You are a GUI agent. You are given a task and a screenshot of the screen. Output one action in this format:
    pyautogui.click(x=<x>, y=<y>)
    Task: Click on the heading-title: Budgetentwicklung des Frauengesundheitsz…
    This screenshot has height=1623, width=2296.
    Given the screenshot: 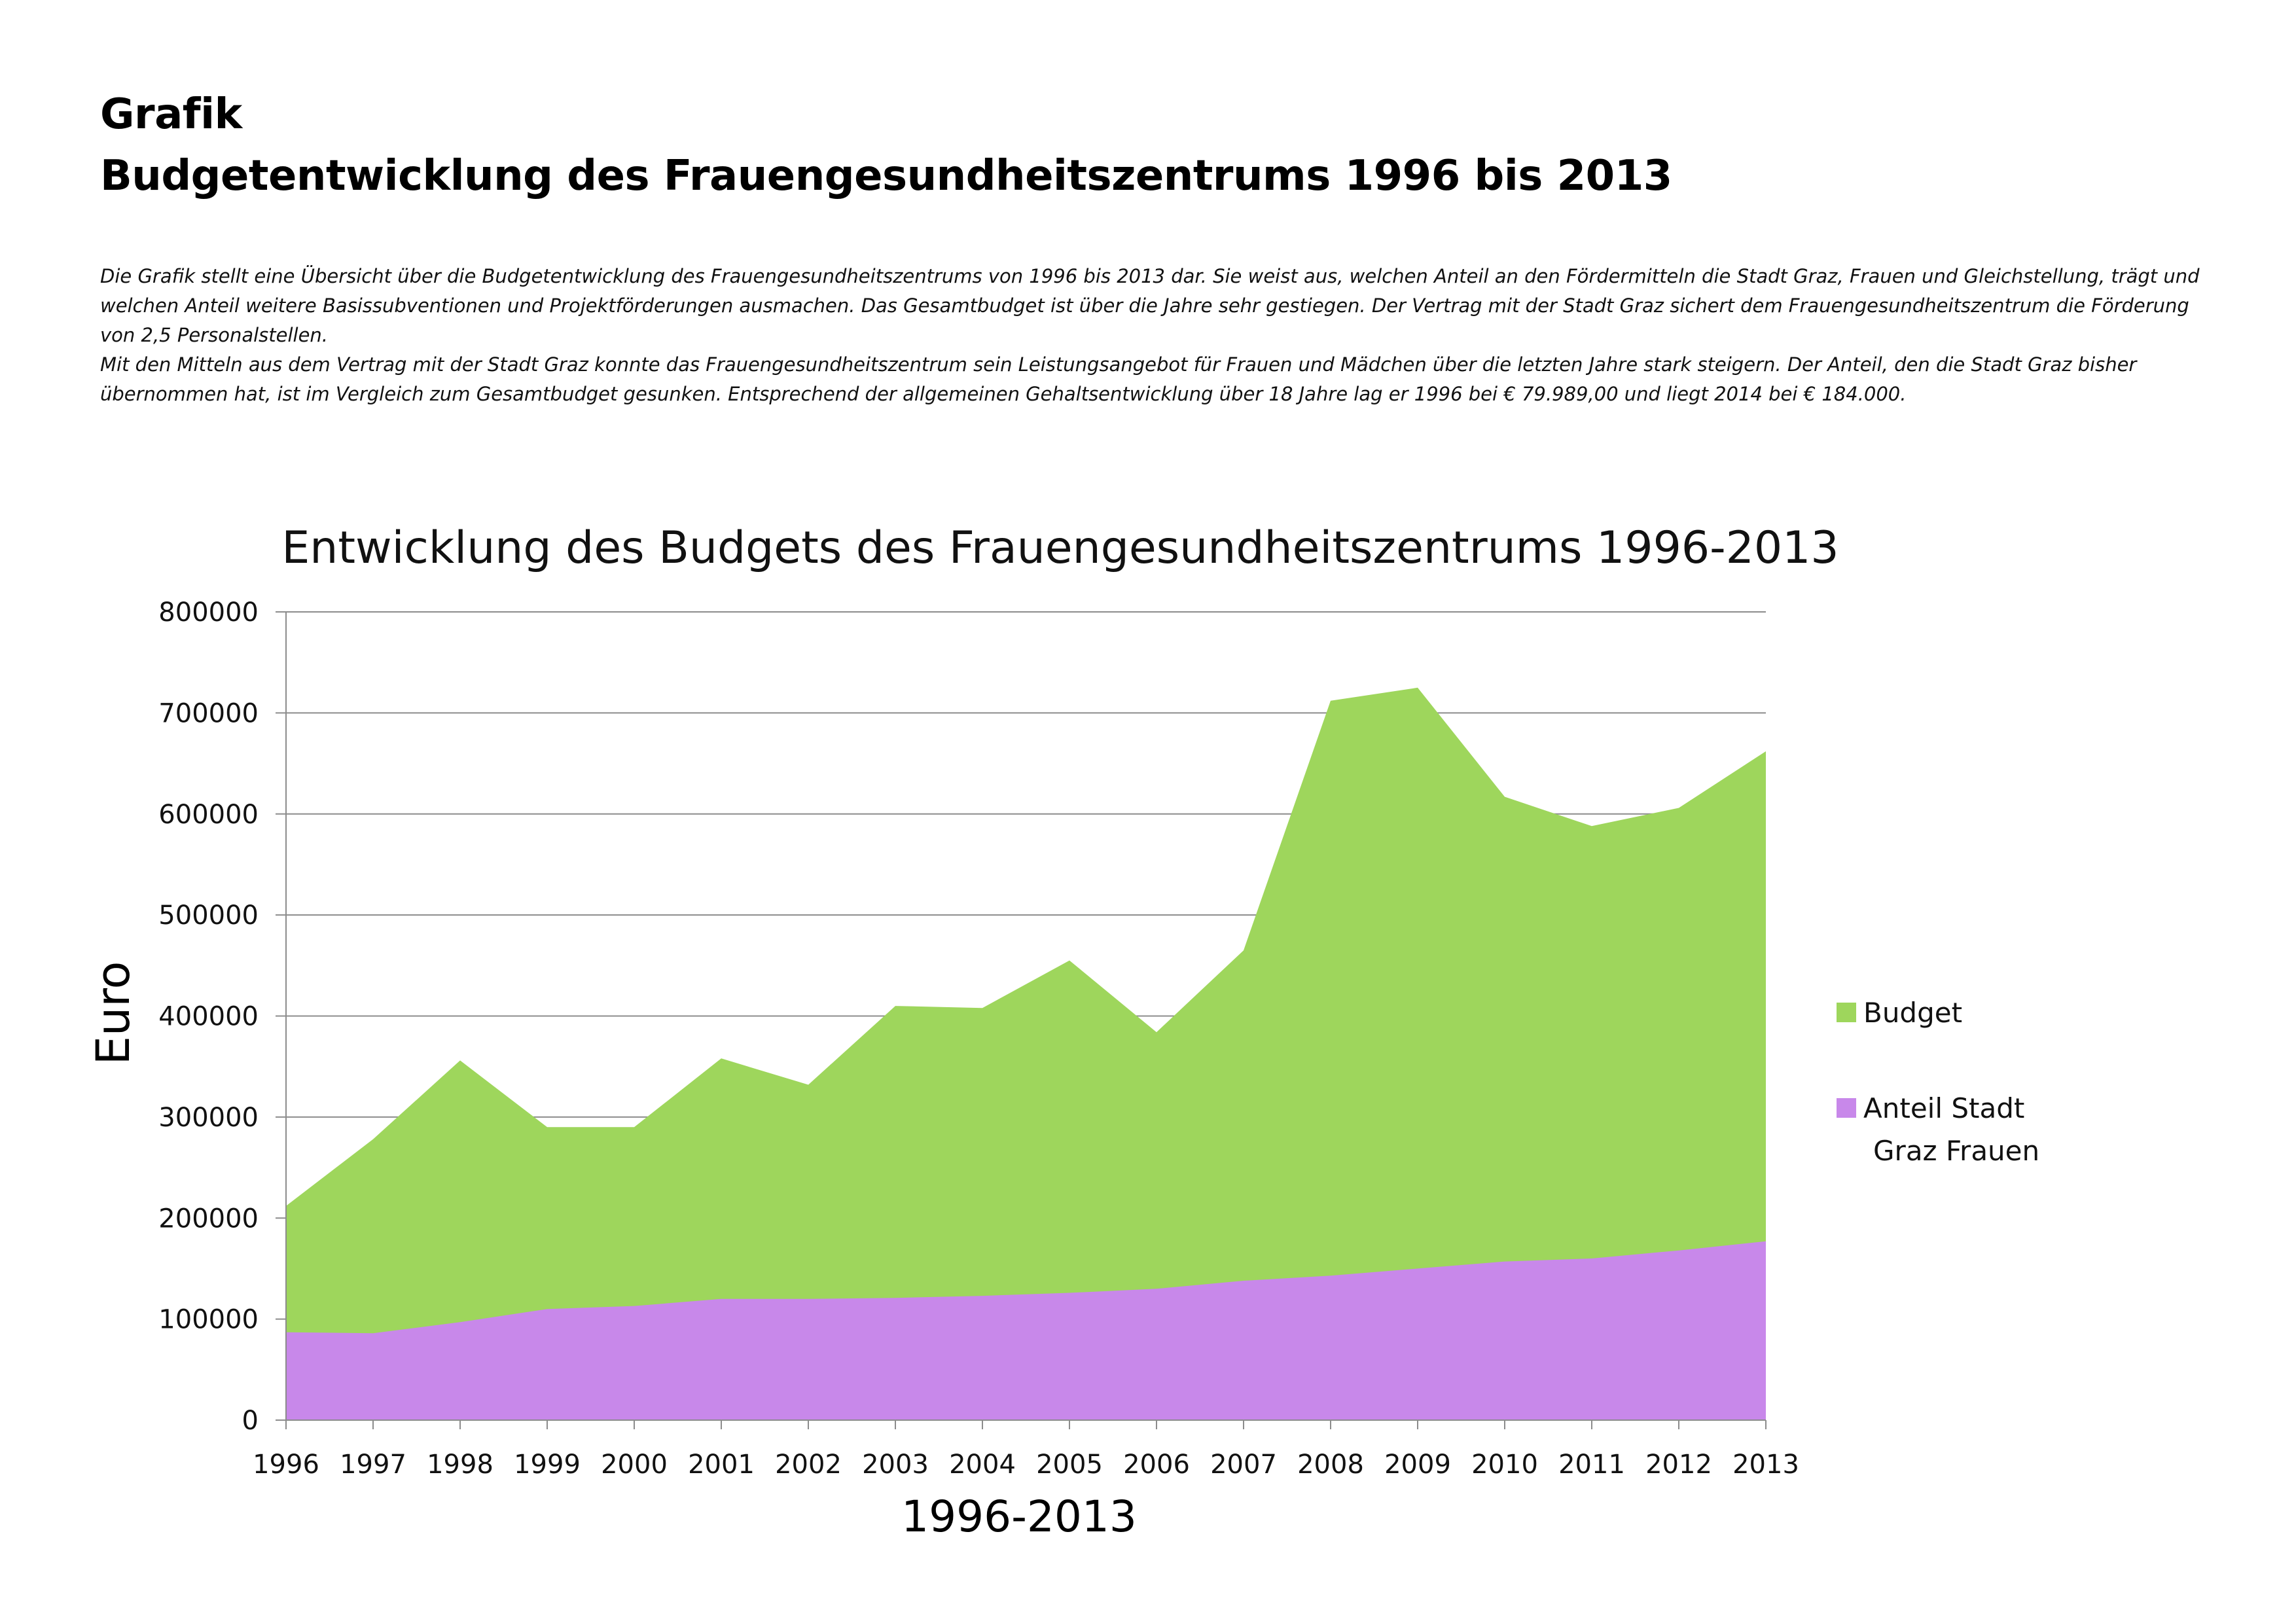 What is the action you would take?
    pyautogui.click(x=886, y=176)
    